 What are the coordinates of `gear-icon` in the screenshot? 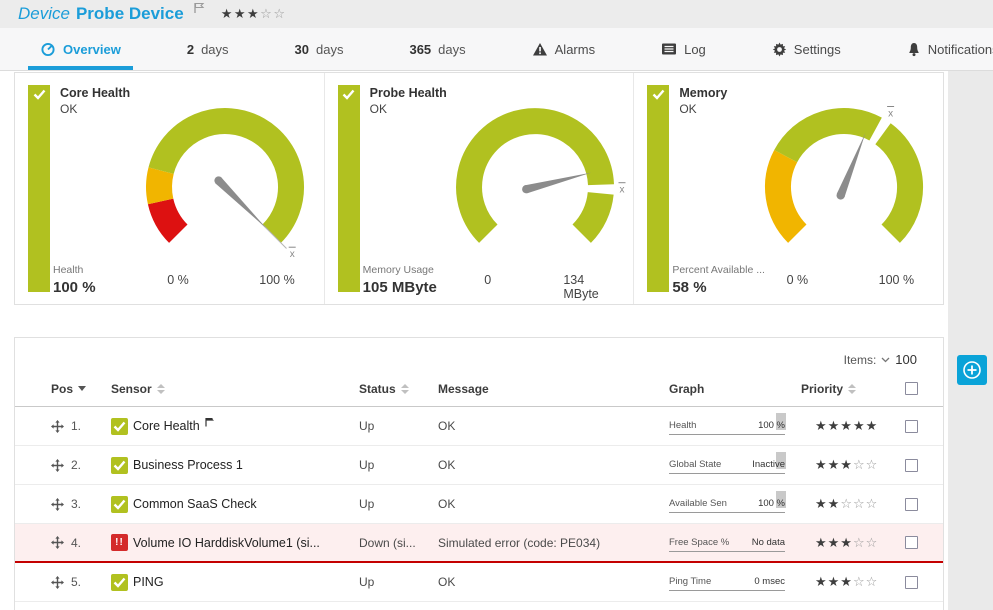 It's located at (779, 49).